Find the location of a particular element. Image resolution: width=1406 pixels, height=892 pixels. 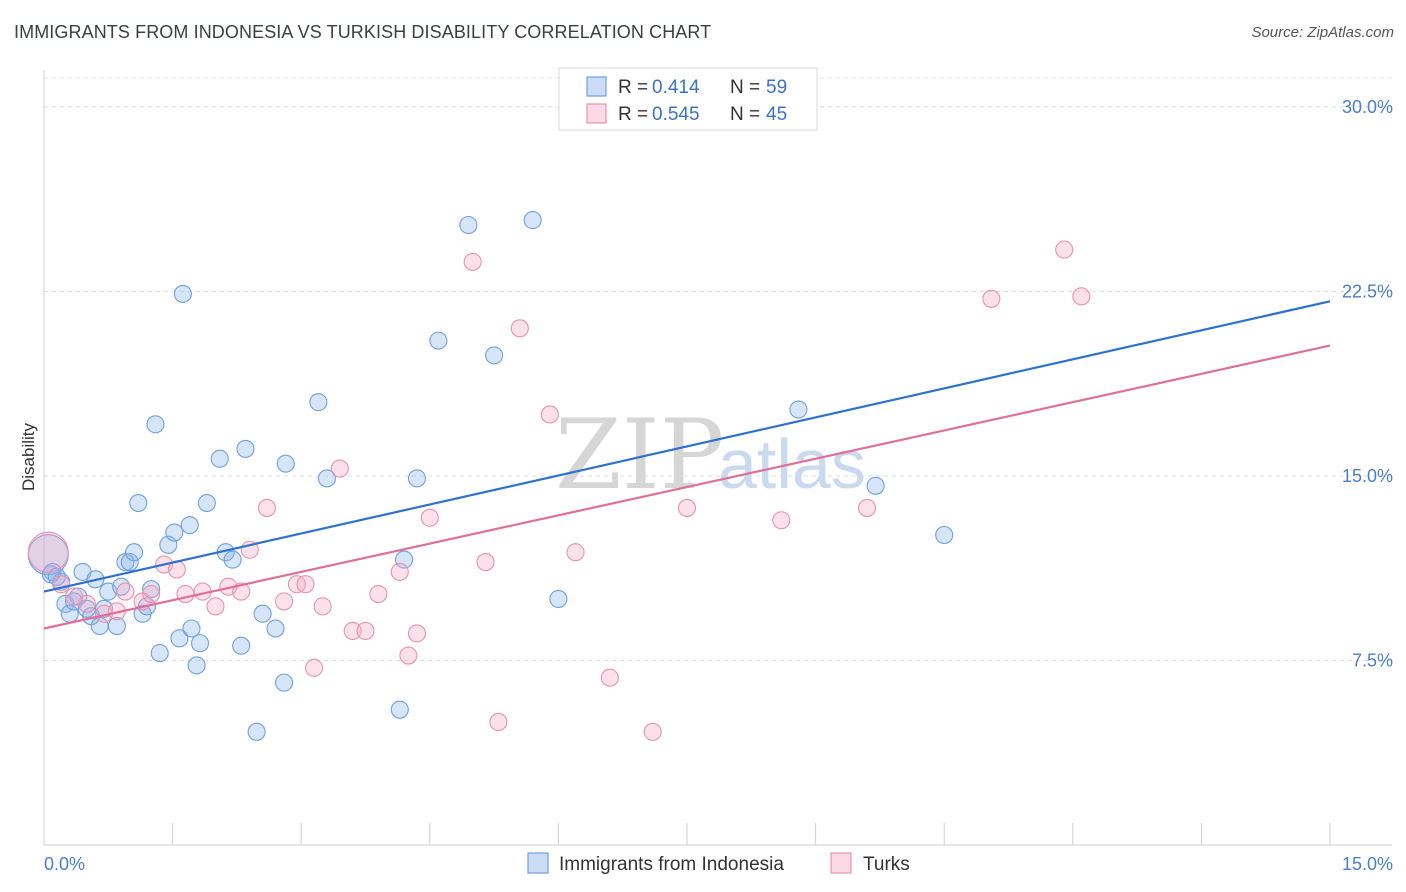

legend-series-label-turks: Turks is located at coordinates (886, 864).